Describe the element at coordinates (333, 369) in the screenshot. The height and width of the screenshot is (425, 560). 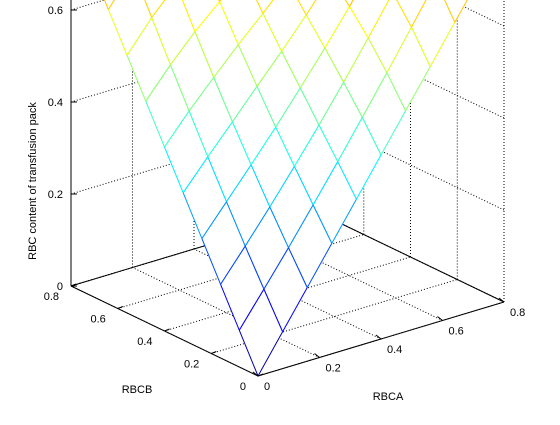
I see `x-tick-label: 0.2` at that location.